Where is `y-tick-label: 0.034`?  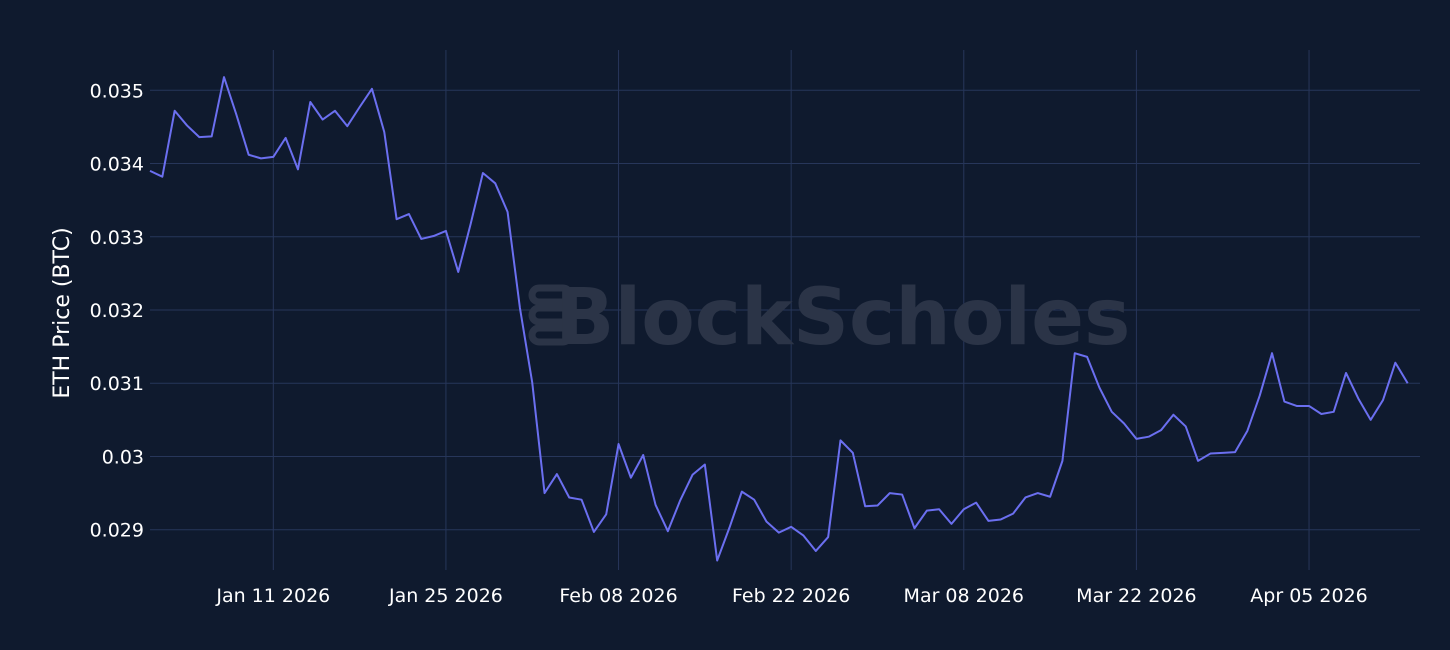 y-tick-label: 0.034 is located at coordinates (117, 165).